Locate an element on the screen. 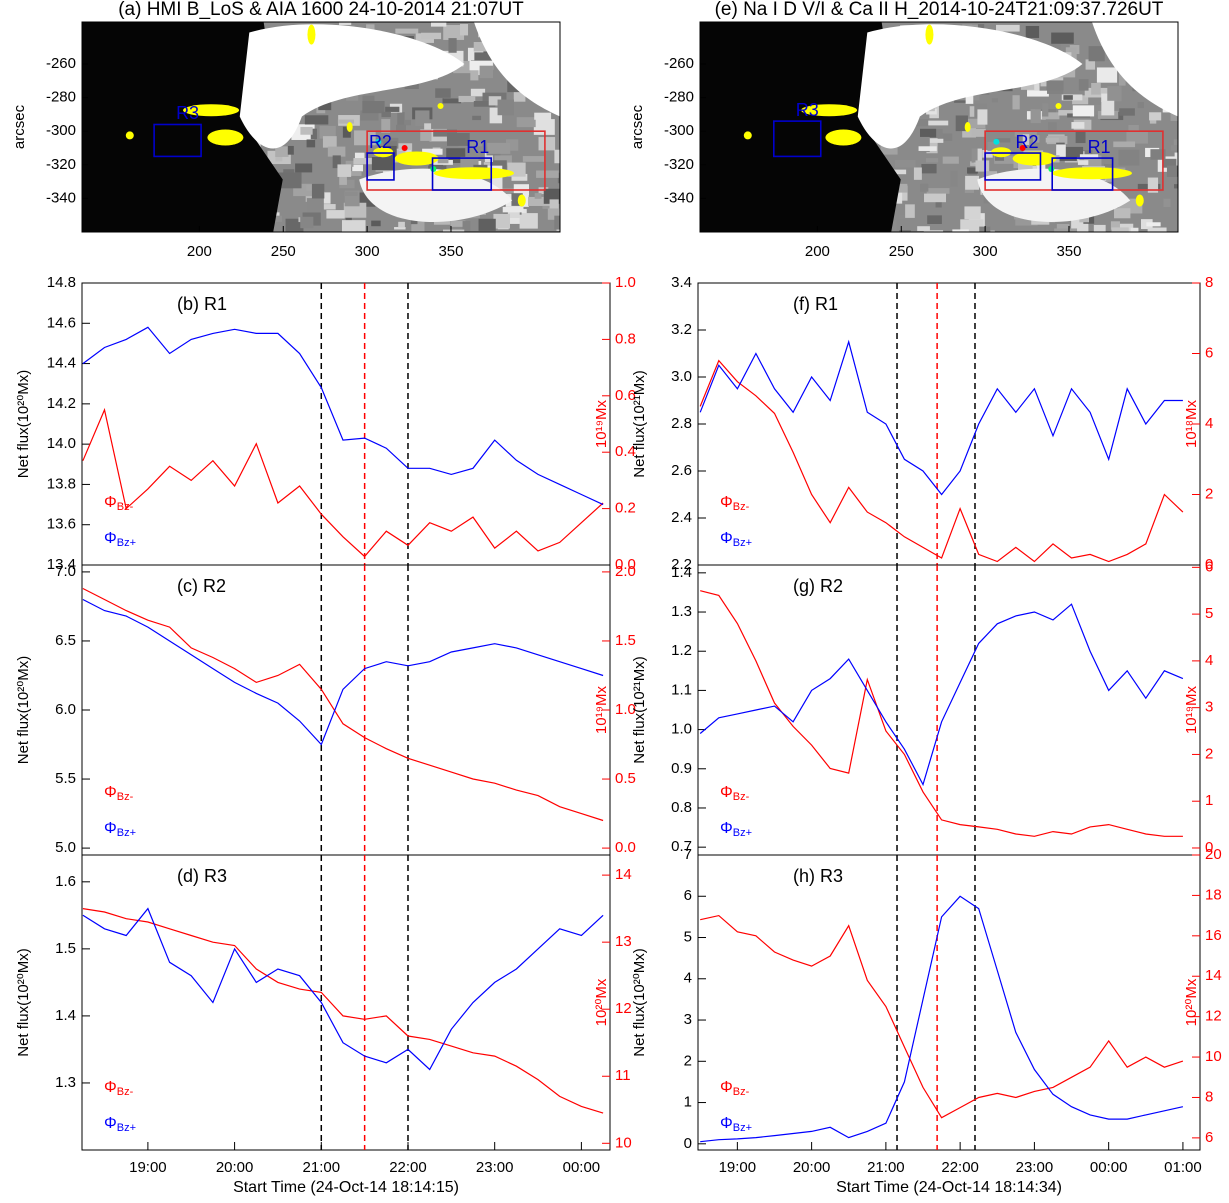 The height and width of the screenshot is (1203, 1229). image-panel is located at coordinates (321, 127).